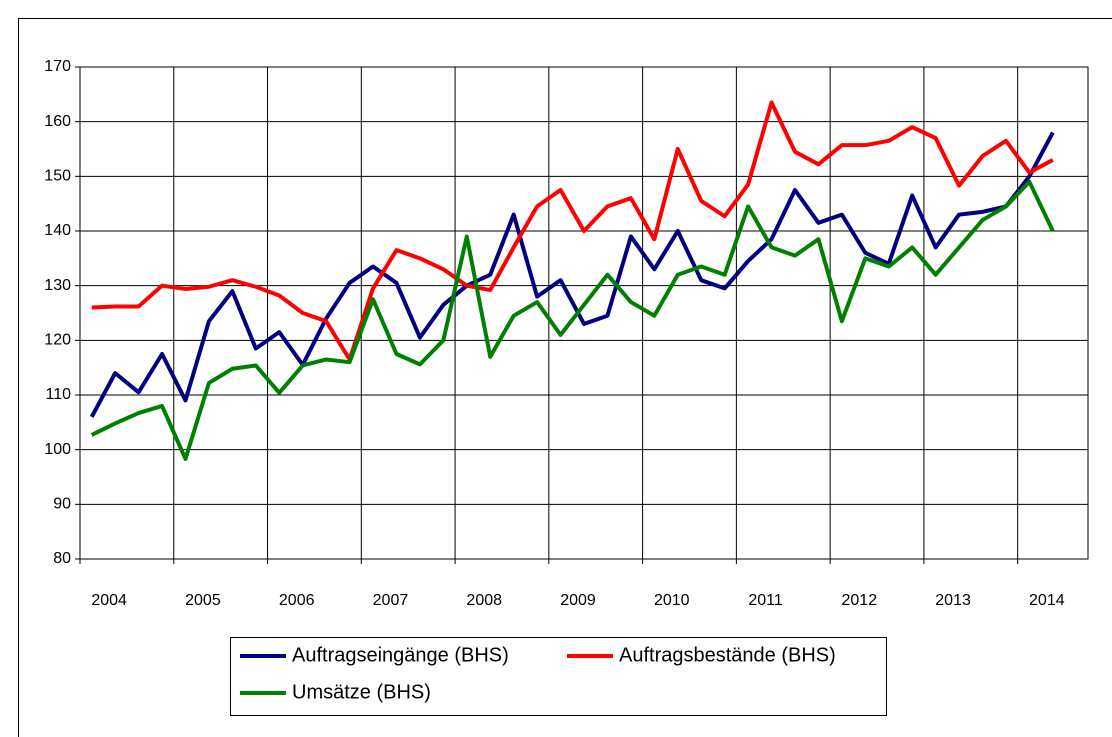 Image resolution: width=1112 pixels, height=737 pixels. What do you see at coordinates (57, 230) in the screenshot?
I see `y-tick-label: 140` at bounding box center [57, 230].